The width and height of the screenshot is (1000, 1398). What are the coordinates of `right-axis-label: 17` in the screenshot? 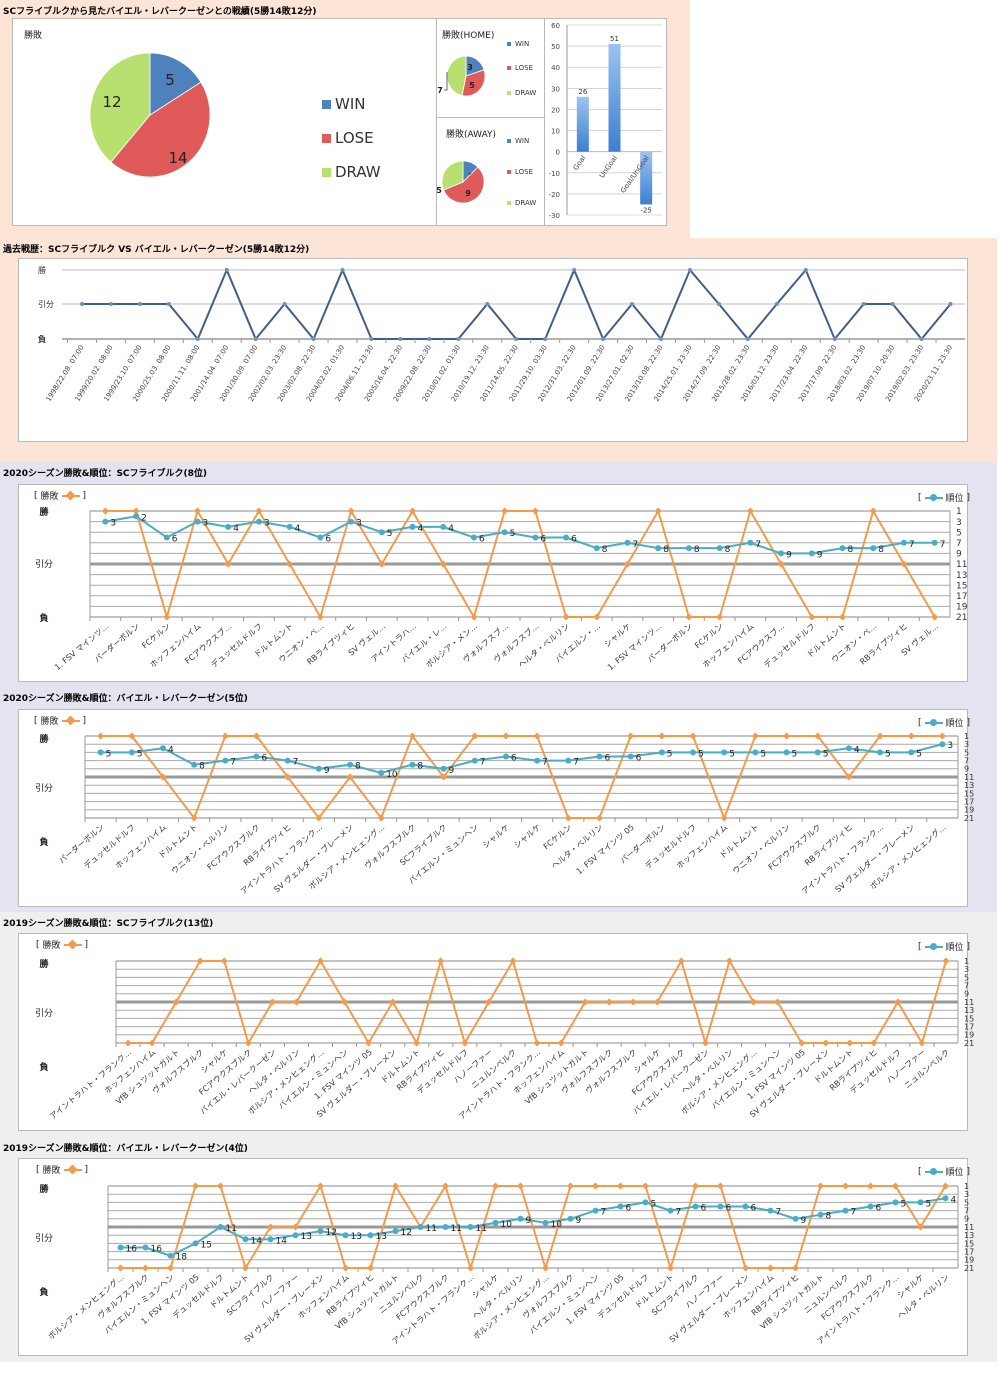 It's located at (969, 1251).